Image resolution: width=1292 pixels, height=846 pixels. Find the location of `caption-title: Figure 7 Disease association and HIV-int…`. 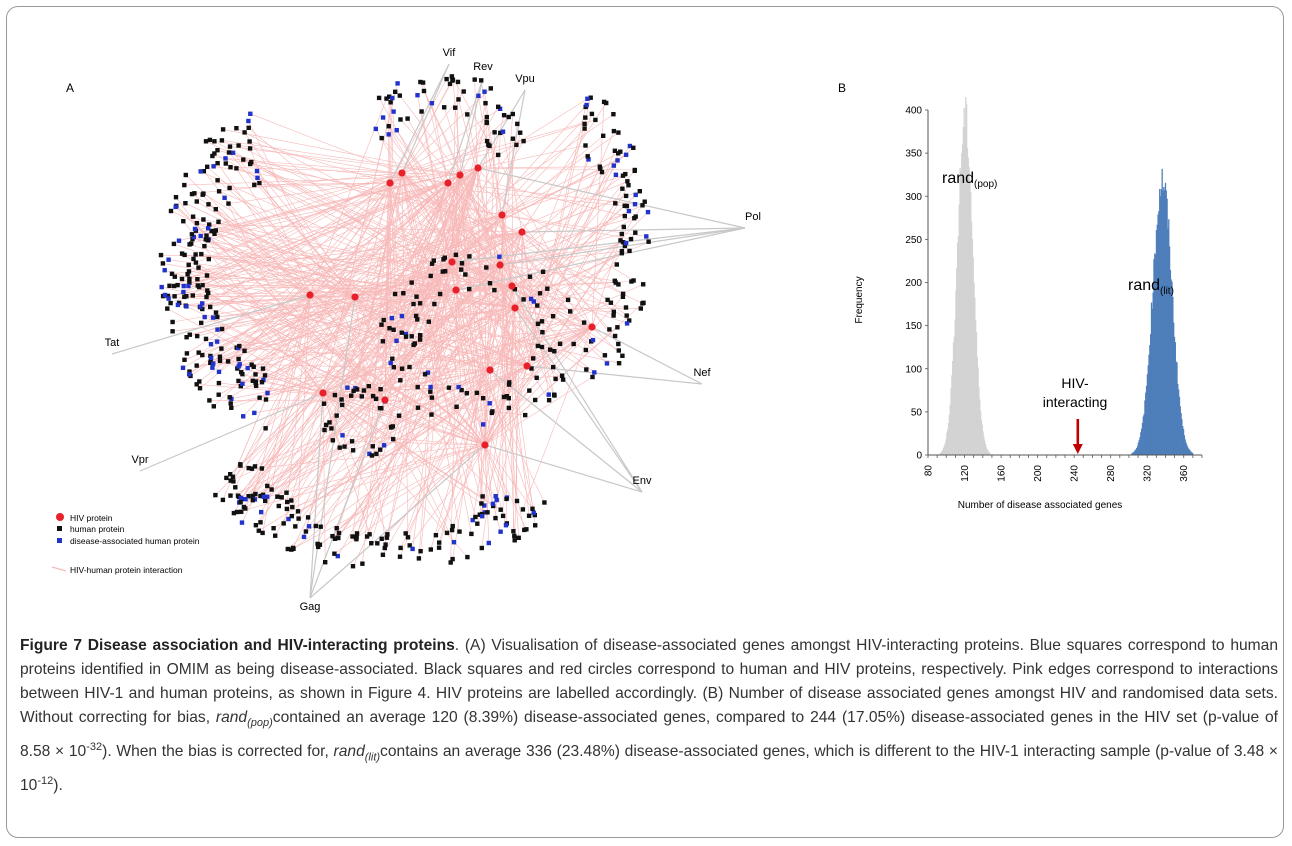

caption-title: Figure 7 Disease association and HIV-int… is located at coordinates (237, 645).